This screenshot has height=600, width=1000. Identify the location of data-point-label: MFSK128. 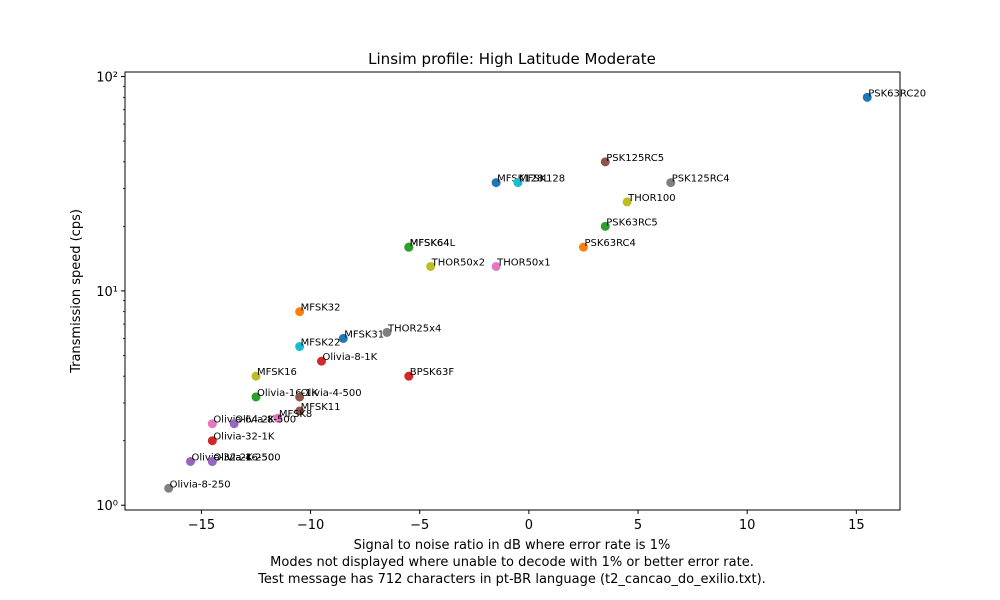
(542, 179).